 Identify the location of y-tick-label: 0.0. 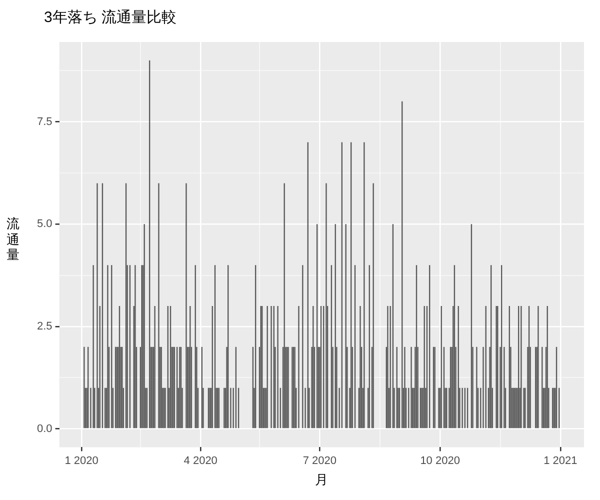
(44, 428).